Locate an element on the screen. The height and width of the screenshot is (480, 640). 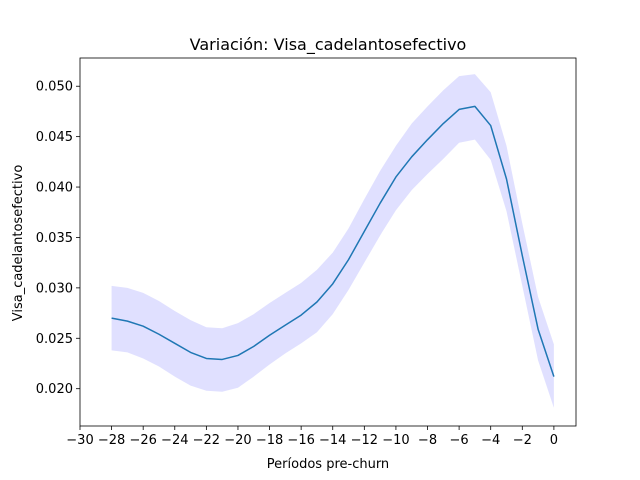
chart-title: Variación: Visa_cadelantosefectivo is located at coordinates (328, 45).